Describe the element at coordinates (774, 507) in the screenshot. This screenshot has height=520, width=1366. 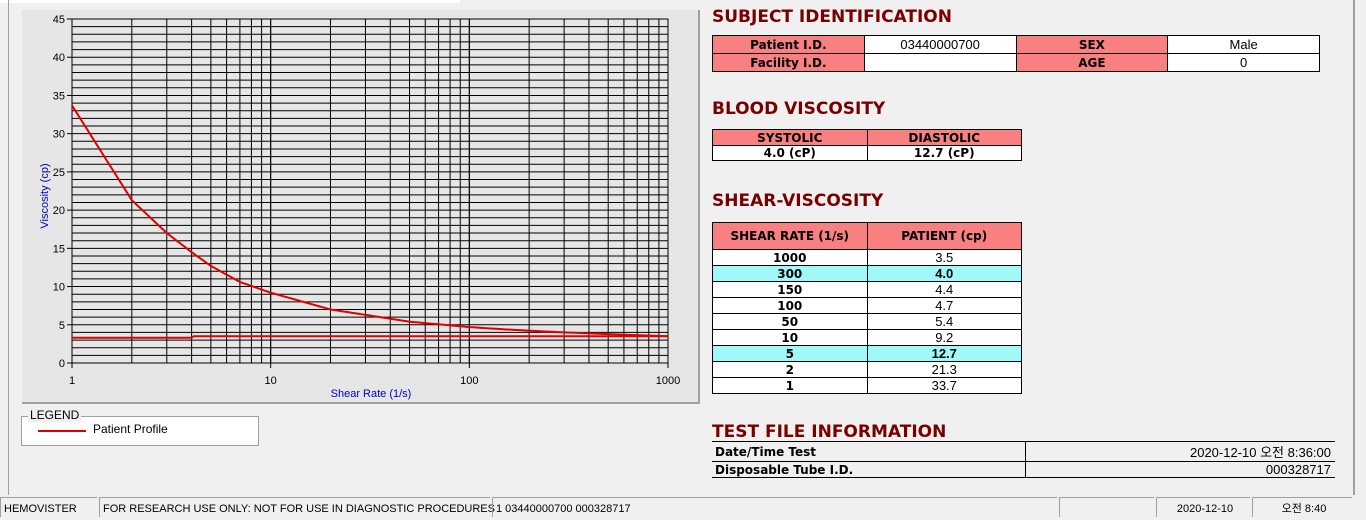
I see `status-record: 1 03440000700 000328717` at that location.